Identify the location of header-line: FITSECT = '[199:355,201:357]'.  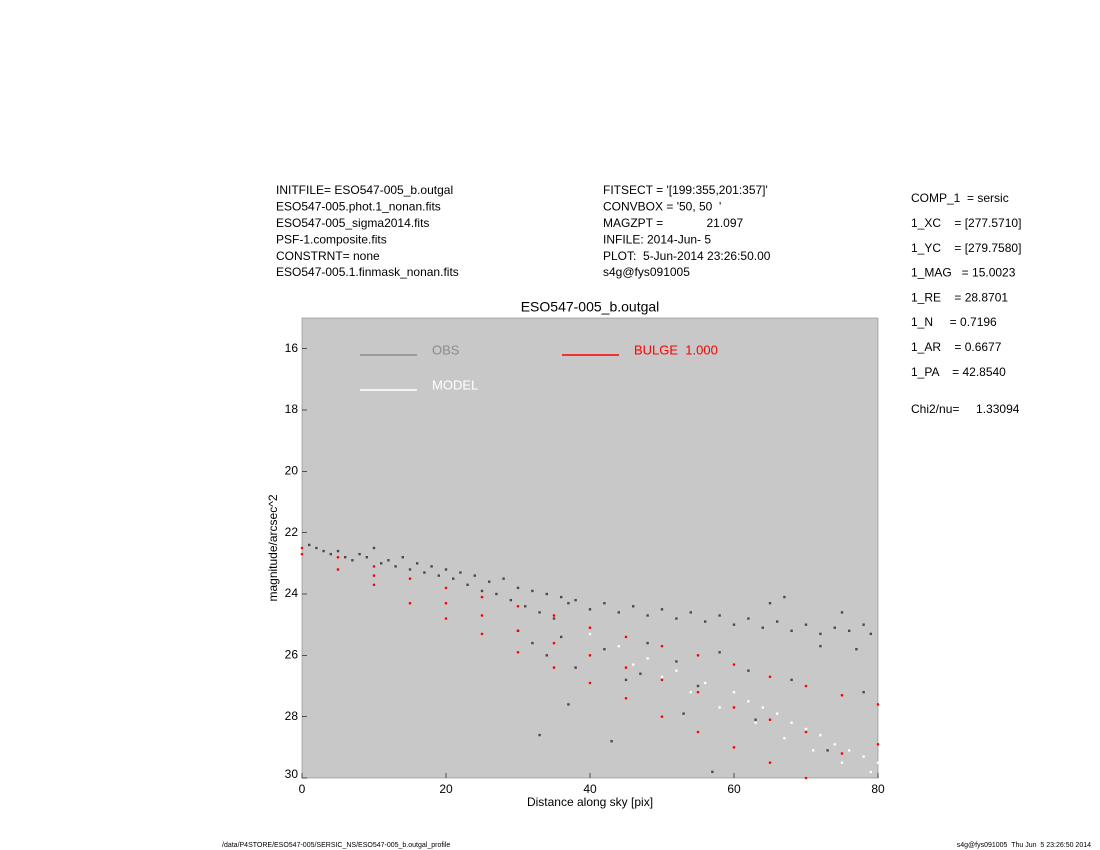
(685, 190).